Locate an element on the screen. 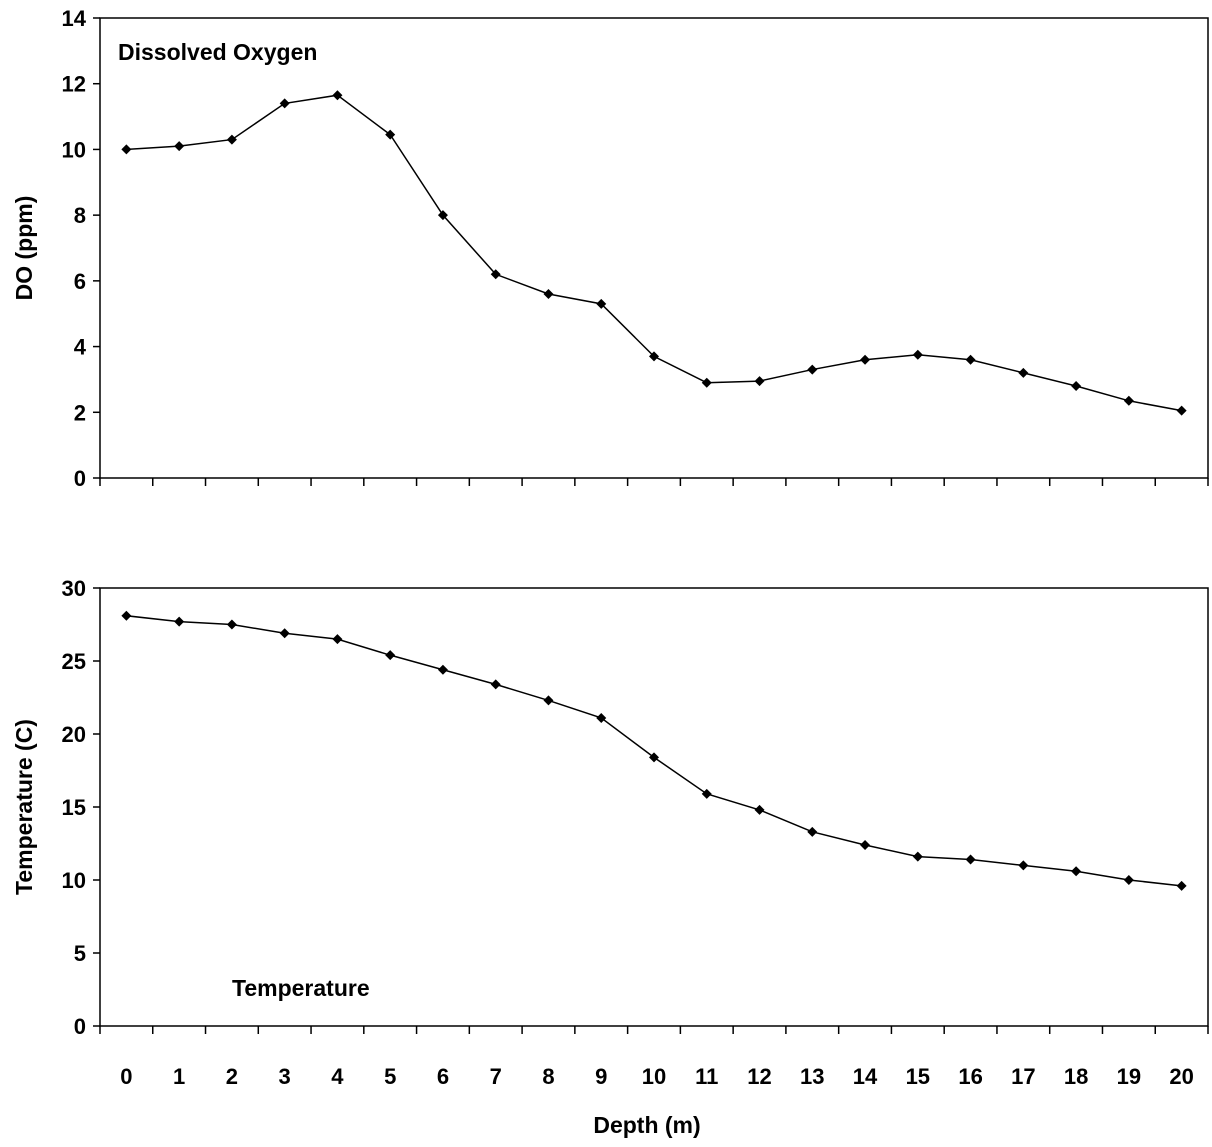  x-tick-label: 1 is located at coordinates (179, 1076).